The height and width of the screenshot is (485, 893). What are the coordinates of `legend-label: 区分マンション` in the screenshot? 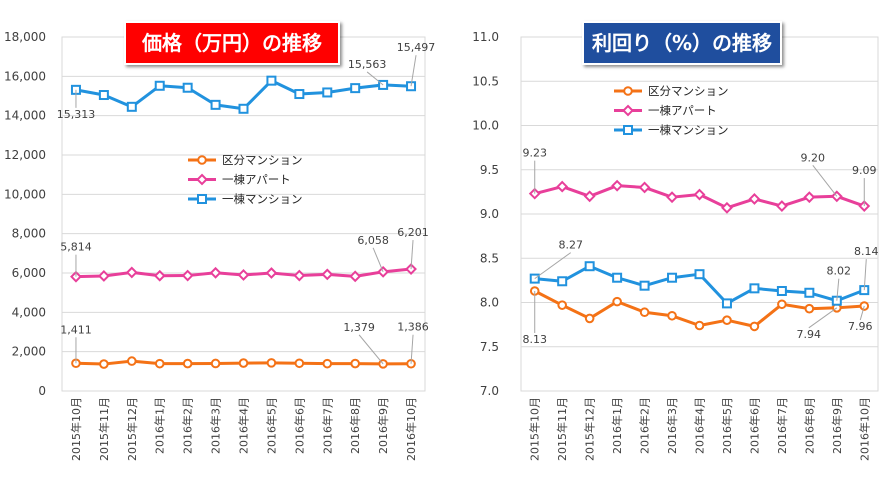 It's located at (262, 160).